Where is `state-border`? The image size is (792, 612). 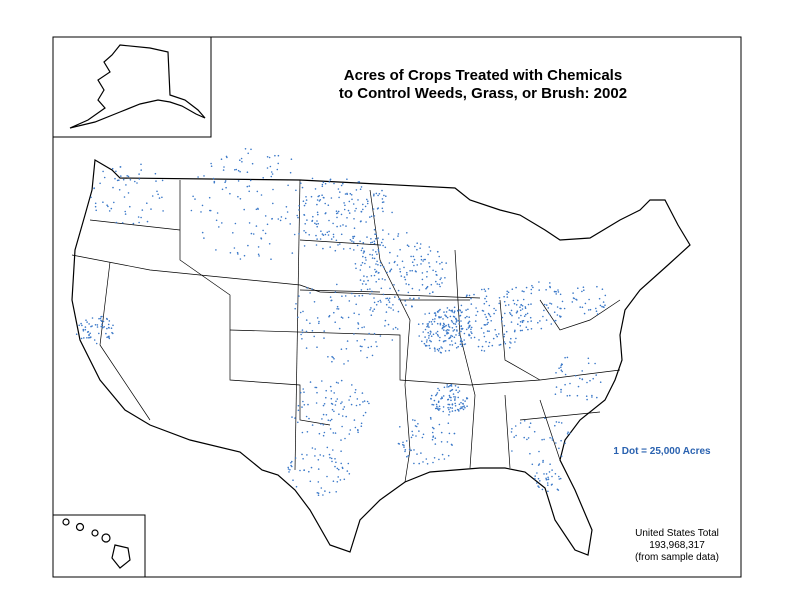
state-border is located at coordinates (255, 303).